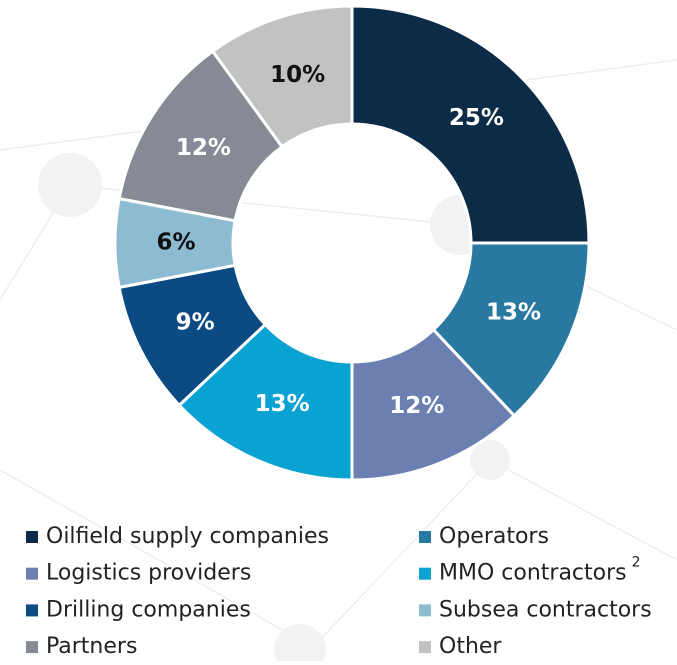 This screenshot has width=677, height=665. I want to click on legend-footnote: 2, so click(636, 563).